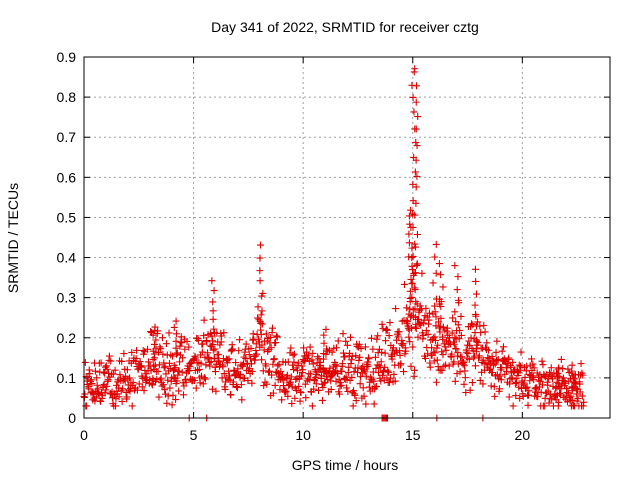  What do you see at coordinates (13, 238) in the screenshot?
I see `y-axis-label: SRMTID / TECUs` at bounding box center [13, 238].